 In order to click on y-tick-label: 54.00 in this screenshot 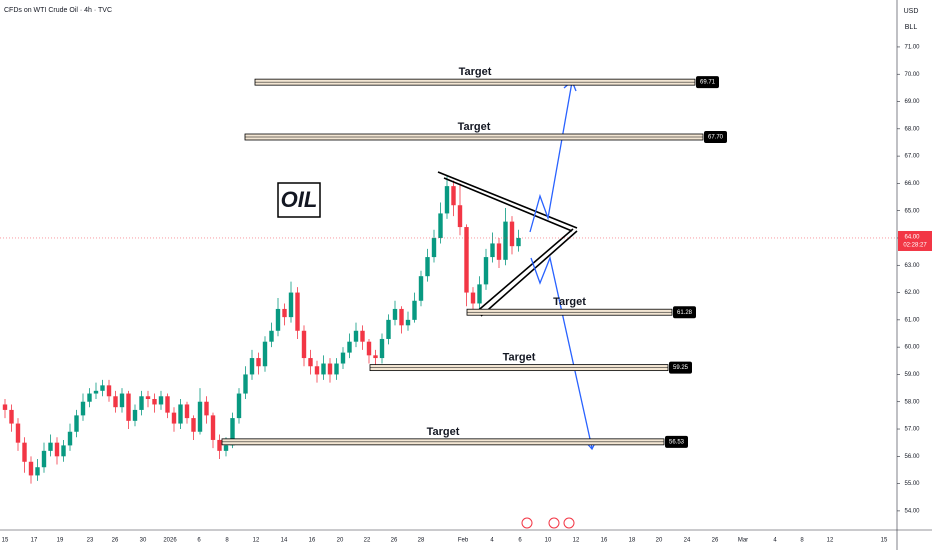, I will do `click(912, 511)`.